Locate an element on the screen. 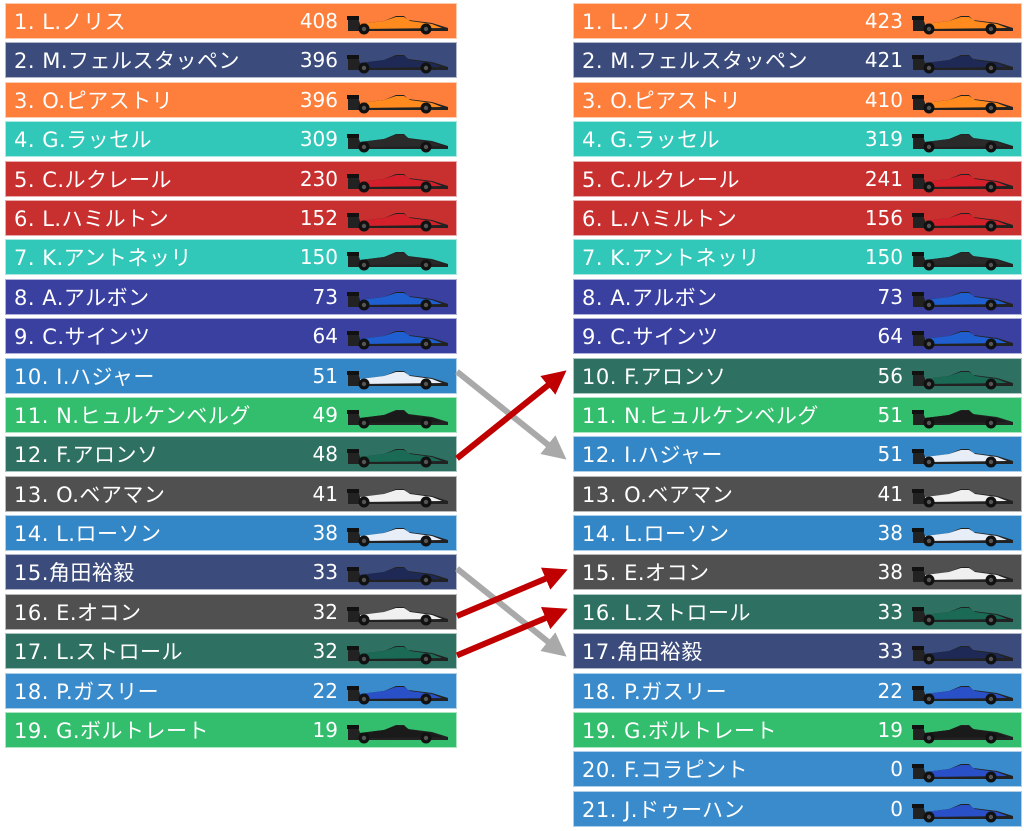 This screenshot has width=1024, height=831. driver-name: 15. E.オコン is located at coordinates (646, 573).